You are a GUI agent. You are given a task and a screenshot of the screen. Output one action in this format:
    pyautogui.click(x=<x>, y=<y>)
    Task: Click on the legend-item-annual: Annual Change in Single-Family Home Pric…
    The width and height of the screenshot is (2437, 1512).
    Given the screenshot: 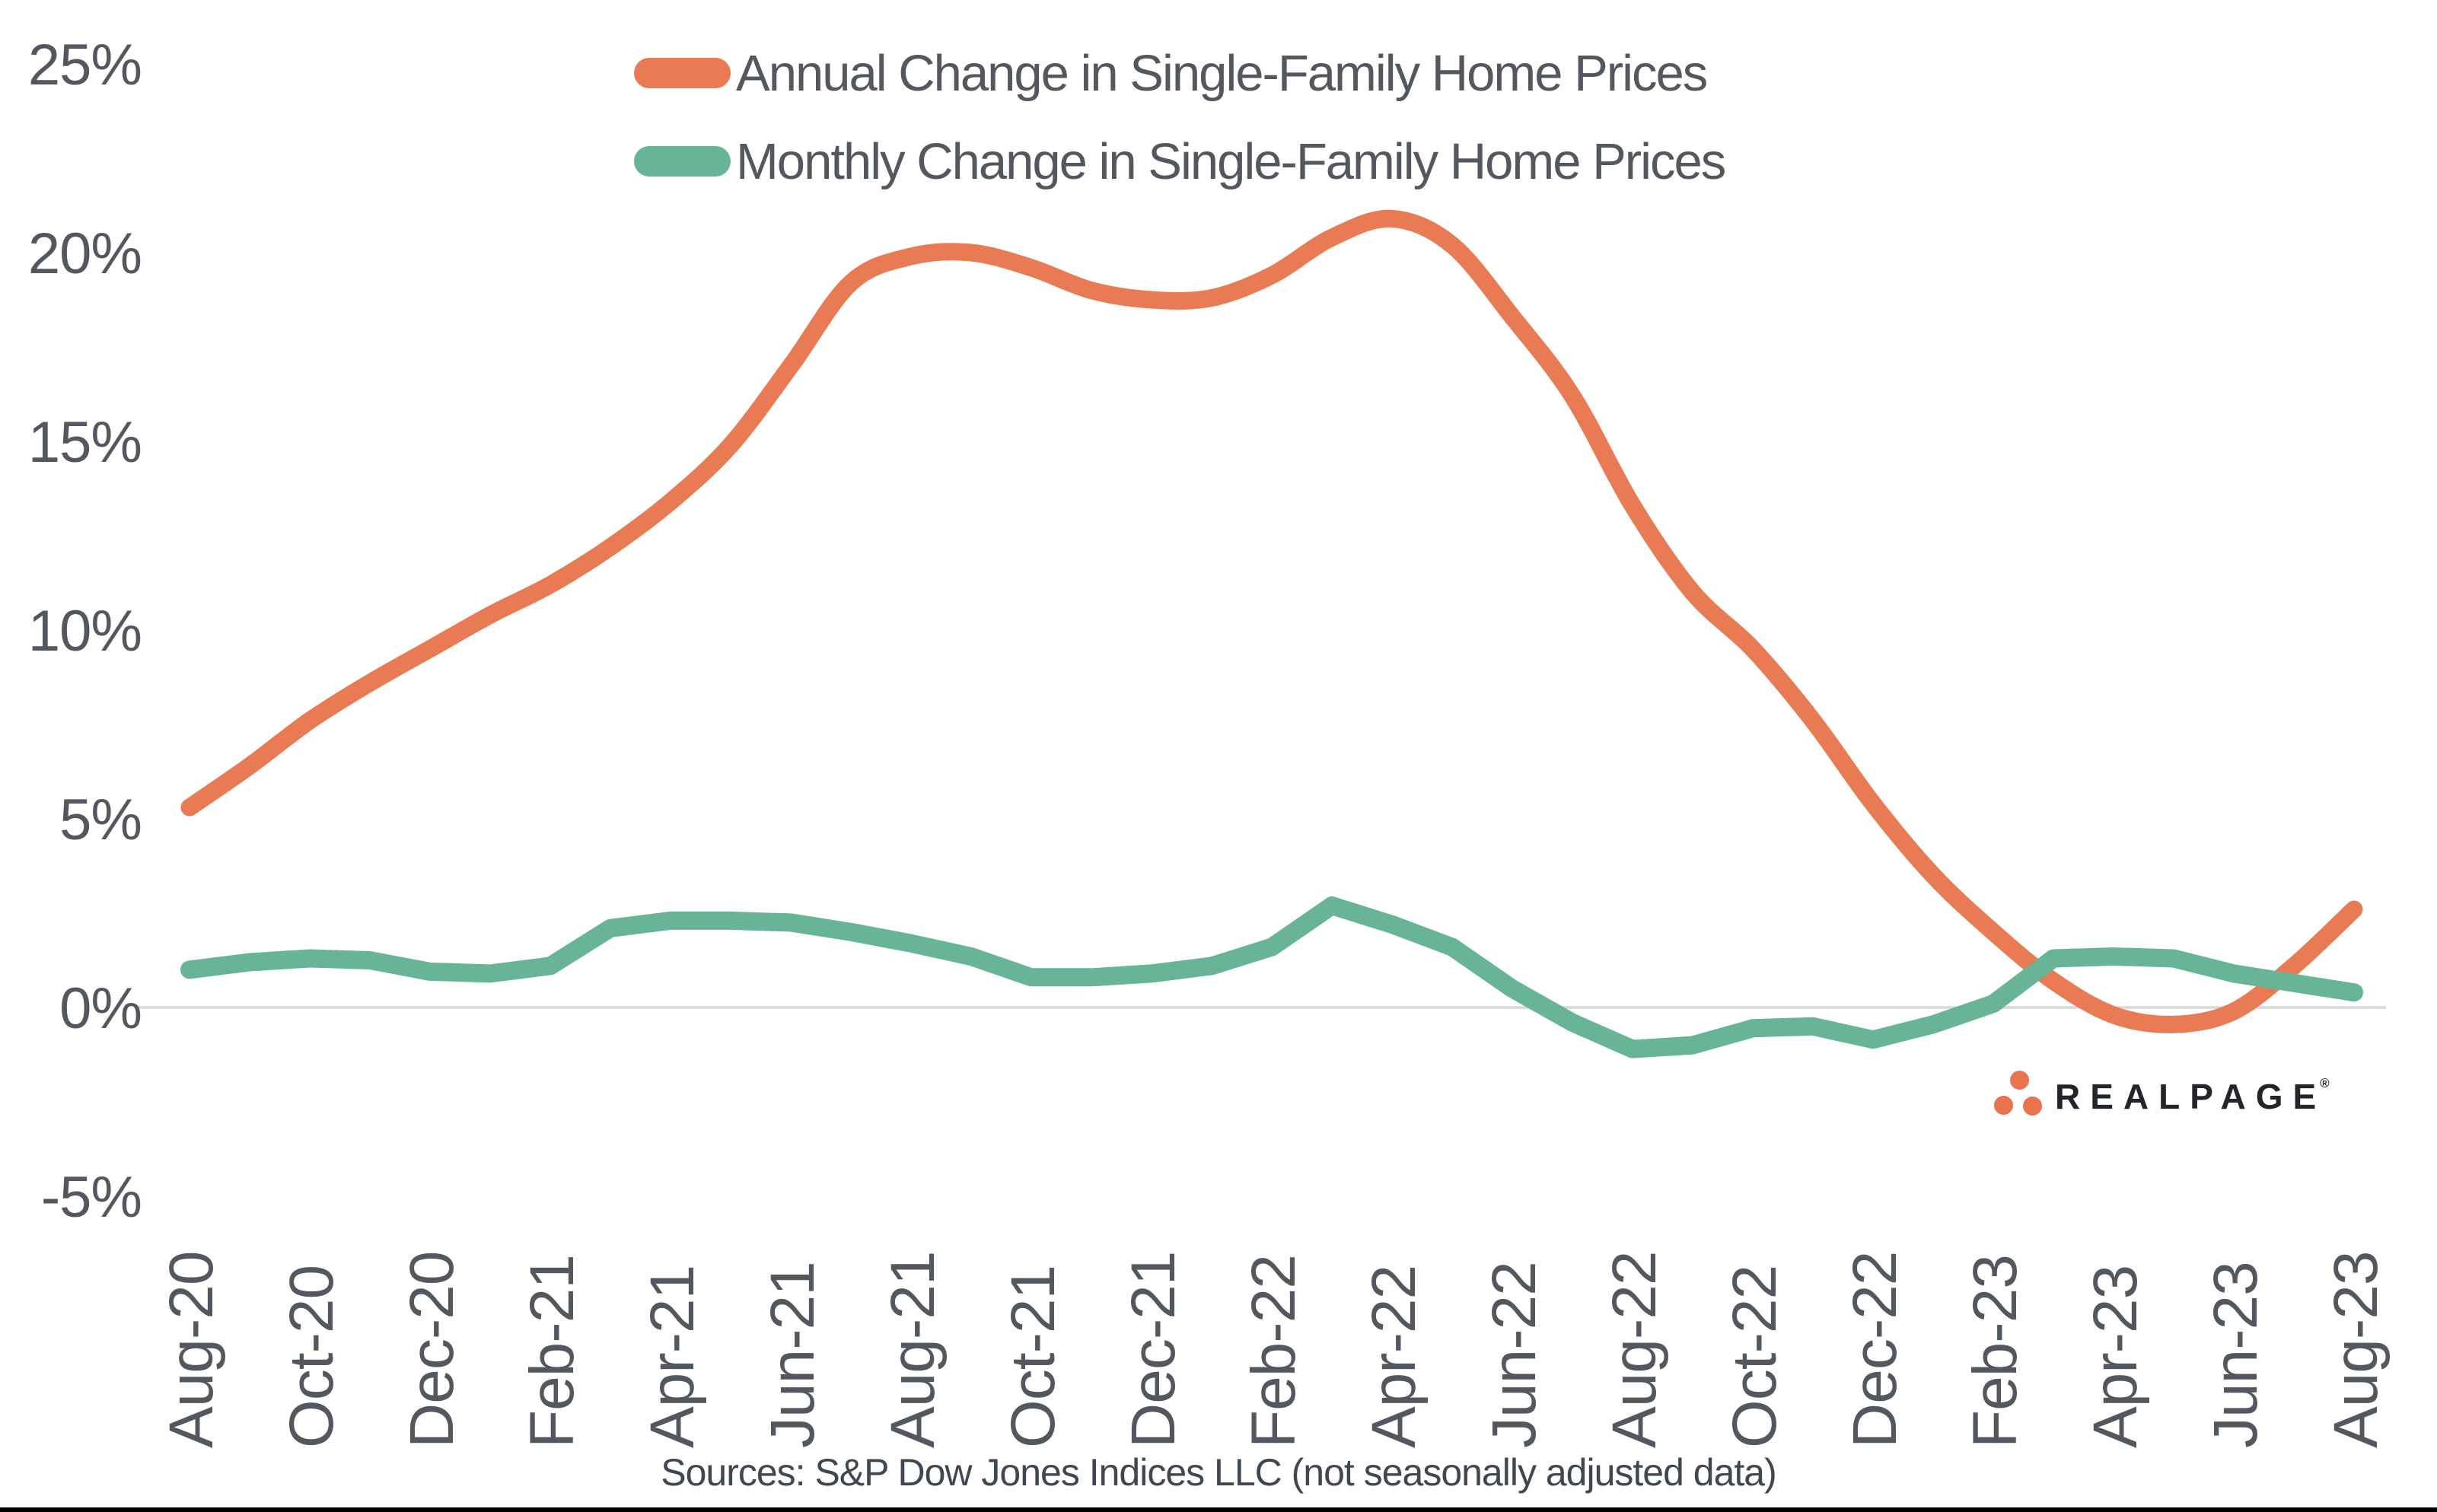 What is the action you would take?
    pyautogui.click(x=1179, y=73)
    